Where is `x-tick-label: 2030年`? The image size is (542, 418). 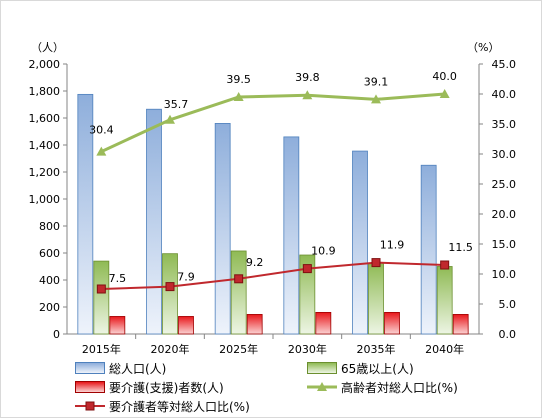
x-tick-label: 2030年 is located at coordinates (307, 349).